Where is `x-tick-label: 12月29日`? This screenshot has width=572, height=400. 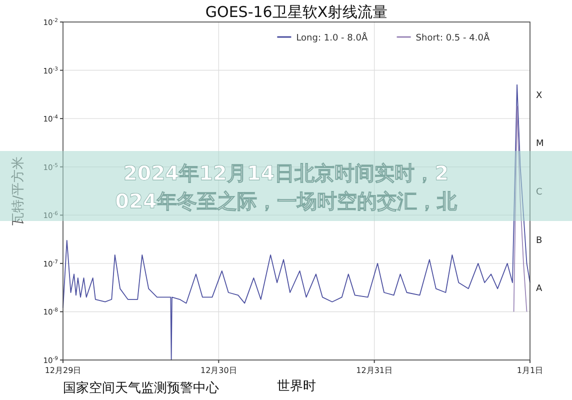
x-tick-label: 12月29日 is located at coordinates (63, 370).